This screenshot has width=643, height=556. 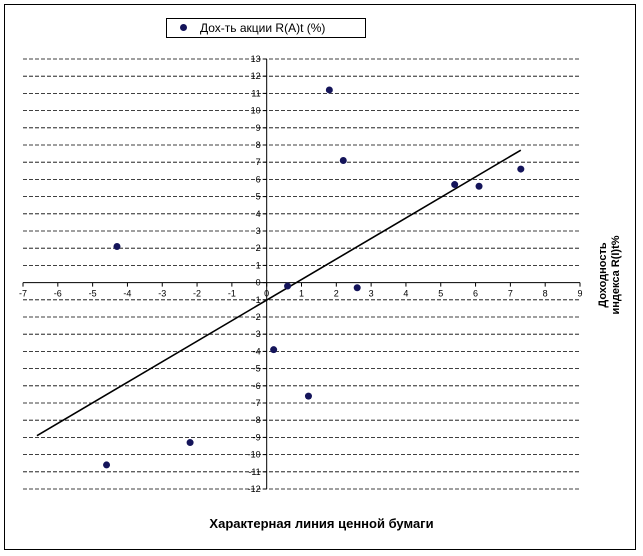 I want to click on y-axis-title-line1: Доходность, so click(x=603, y=275).